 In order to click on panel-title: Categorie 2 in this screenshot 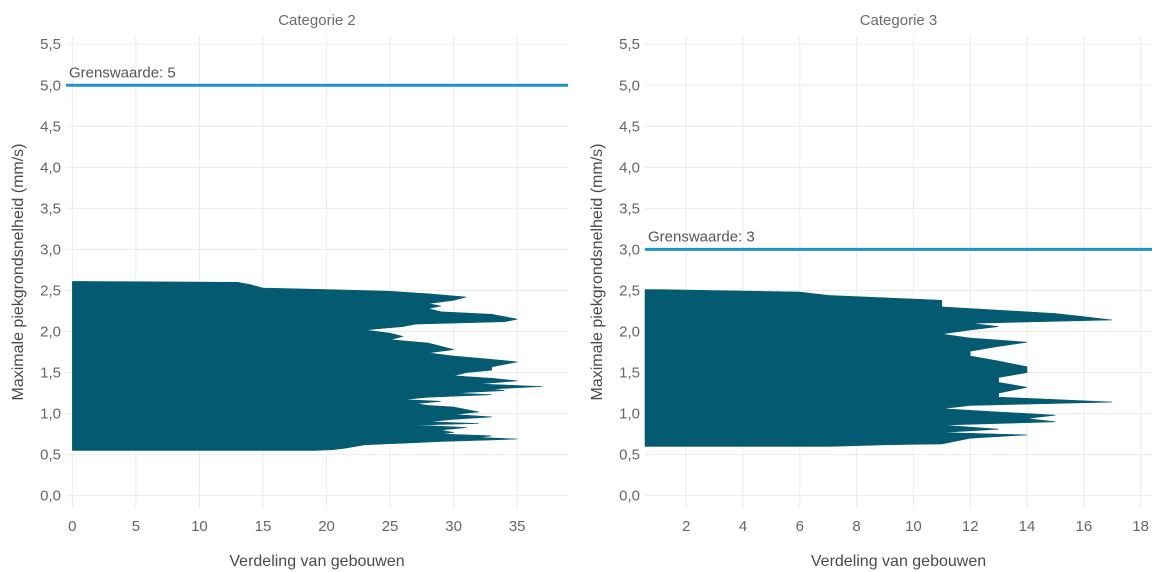, I will do `click(317, 20)`.